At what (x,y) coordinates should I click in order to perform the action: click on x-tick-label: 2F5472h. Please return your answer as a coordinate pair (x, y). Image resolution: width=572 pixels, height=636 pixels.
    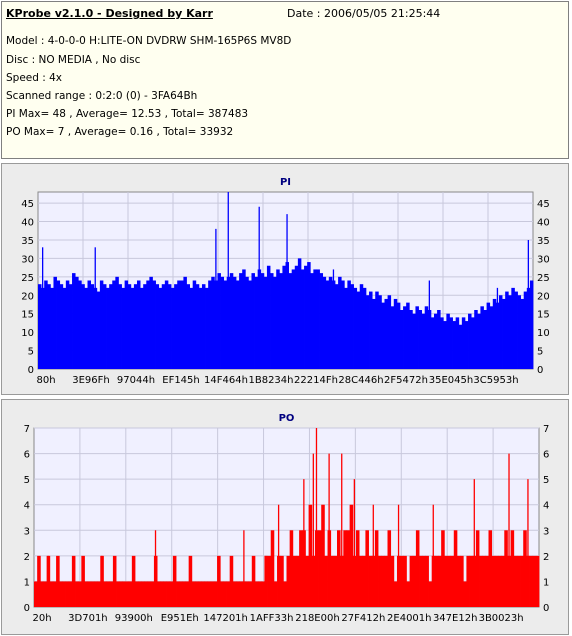
    Looking at the image, I should click on (406, 380).